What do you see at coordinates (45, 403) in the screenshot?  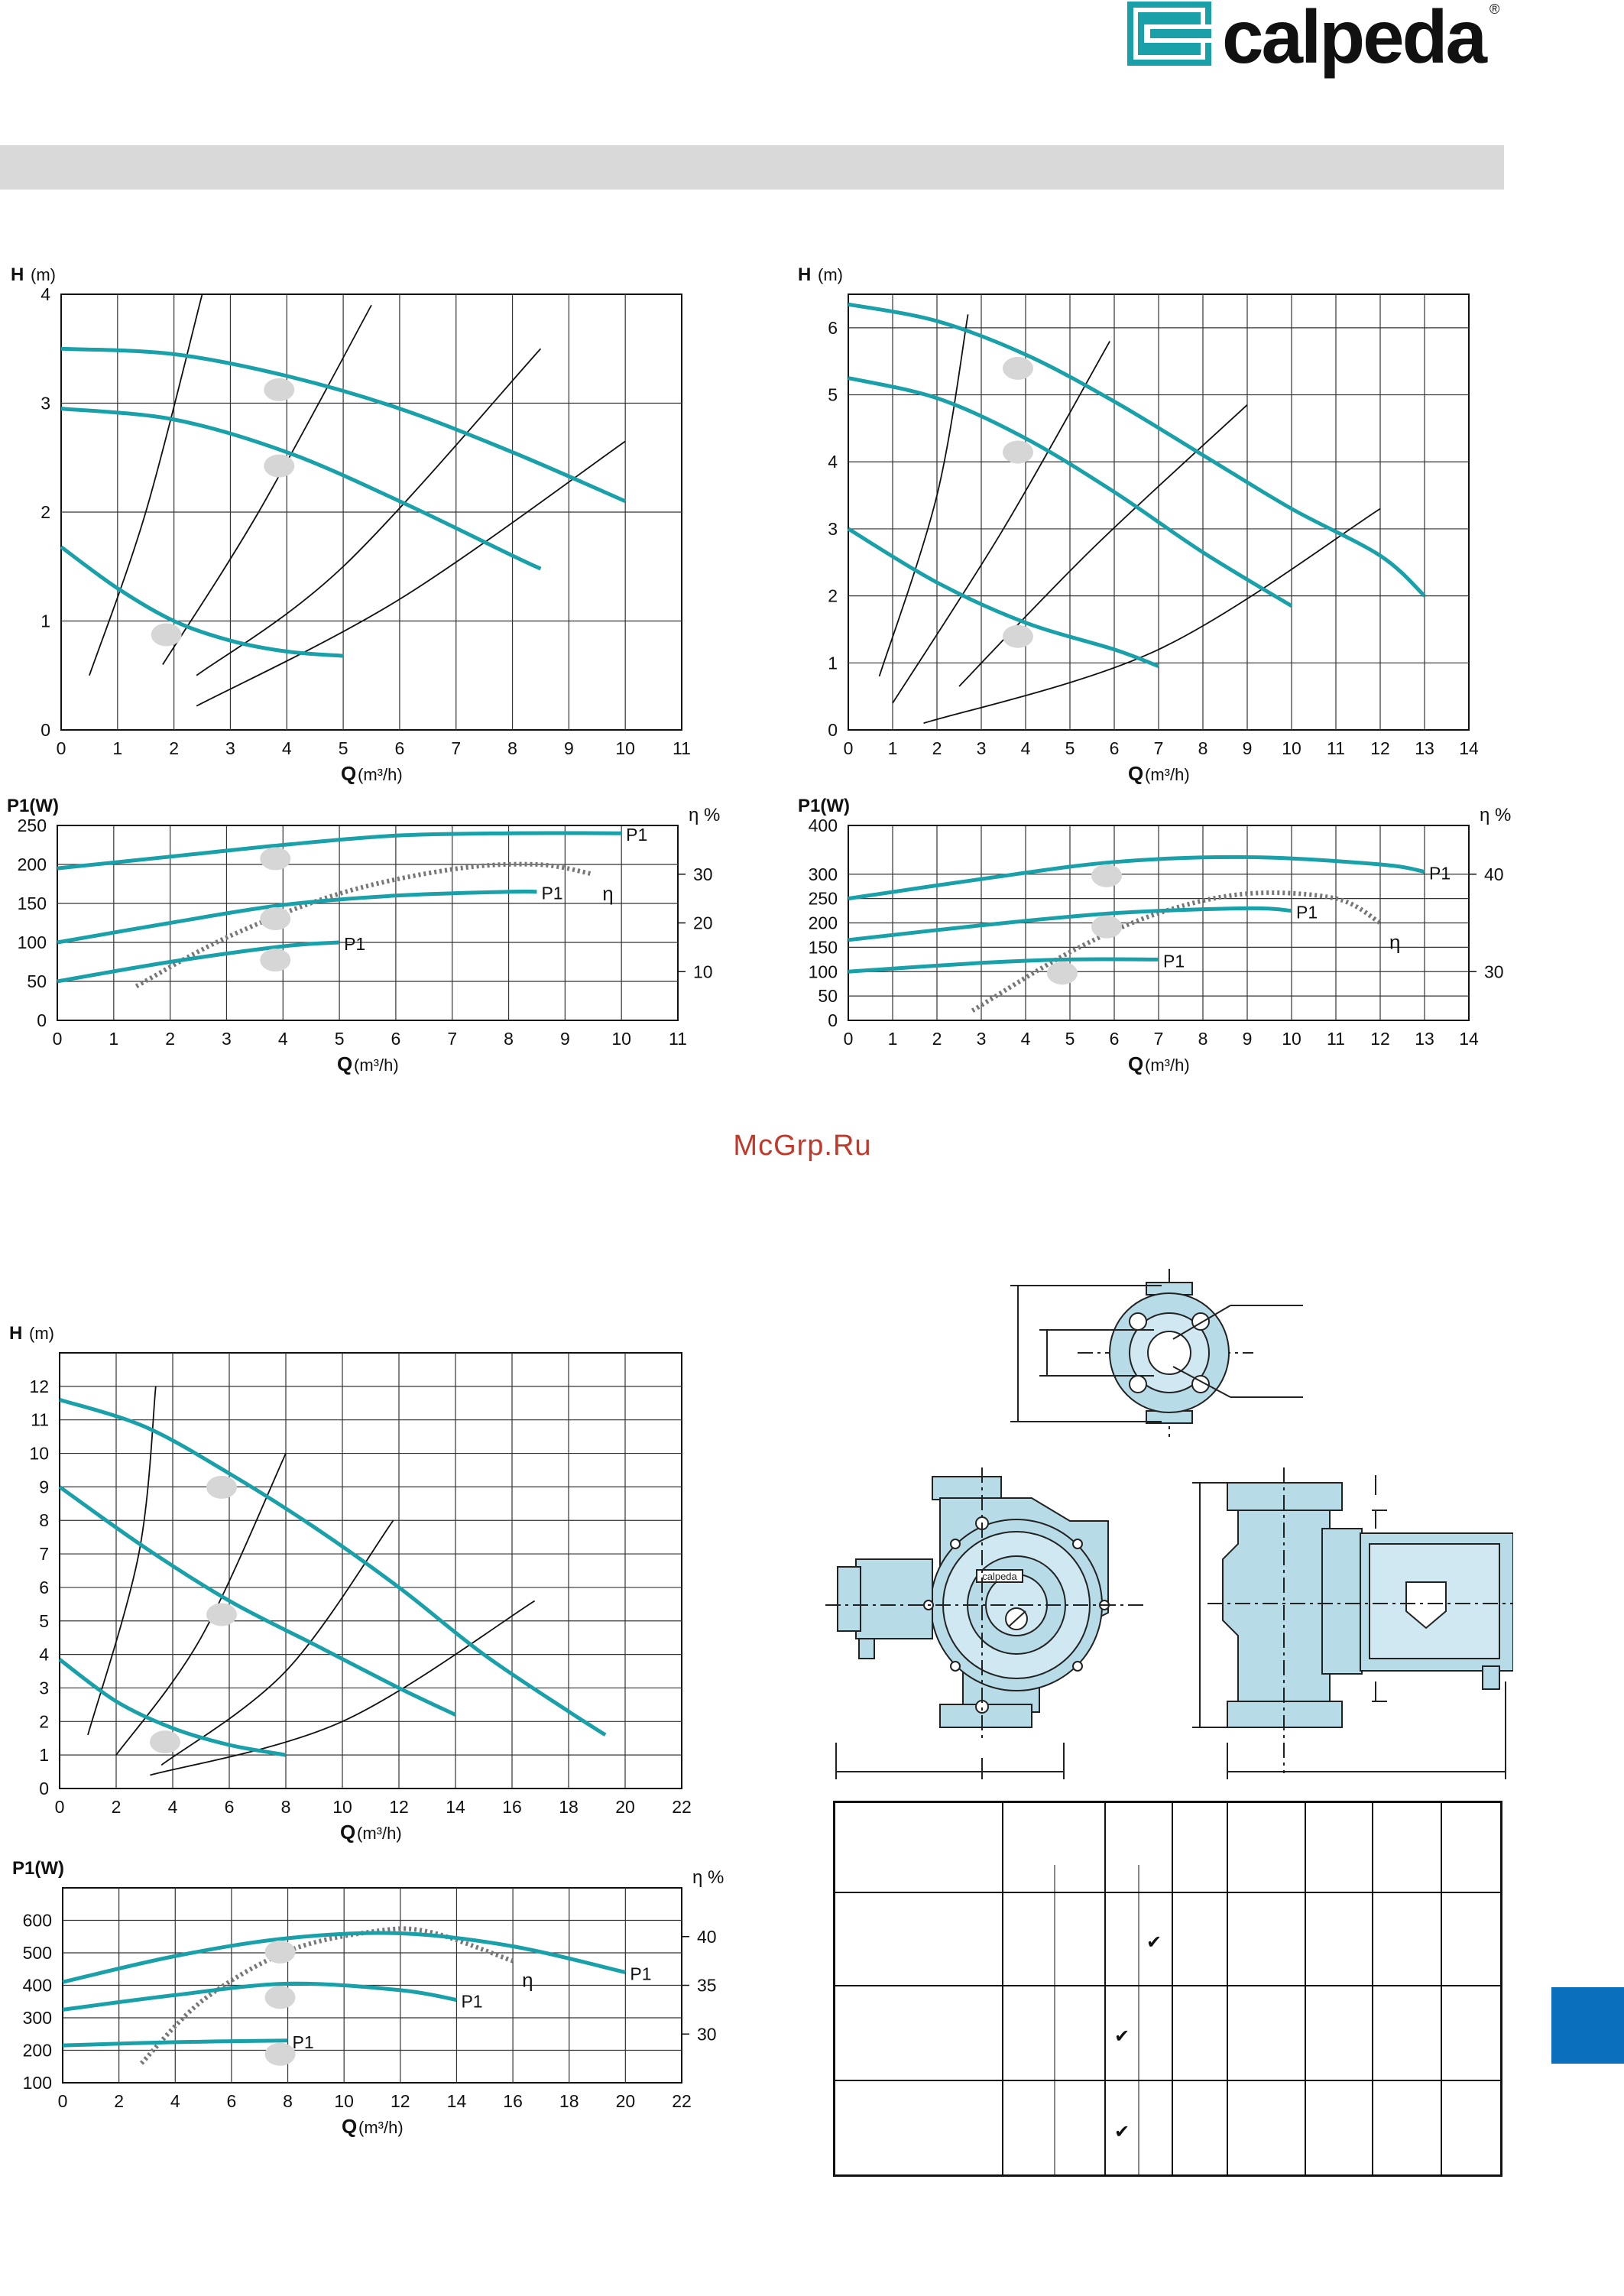 I see `y-tick-label: 3` at bounding box center [45, 403].